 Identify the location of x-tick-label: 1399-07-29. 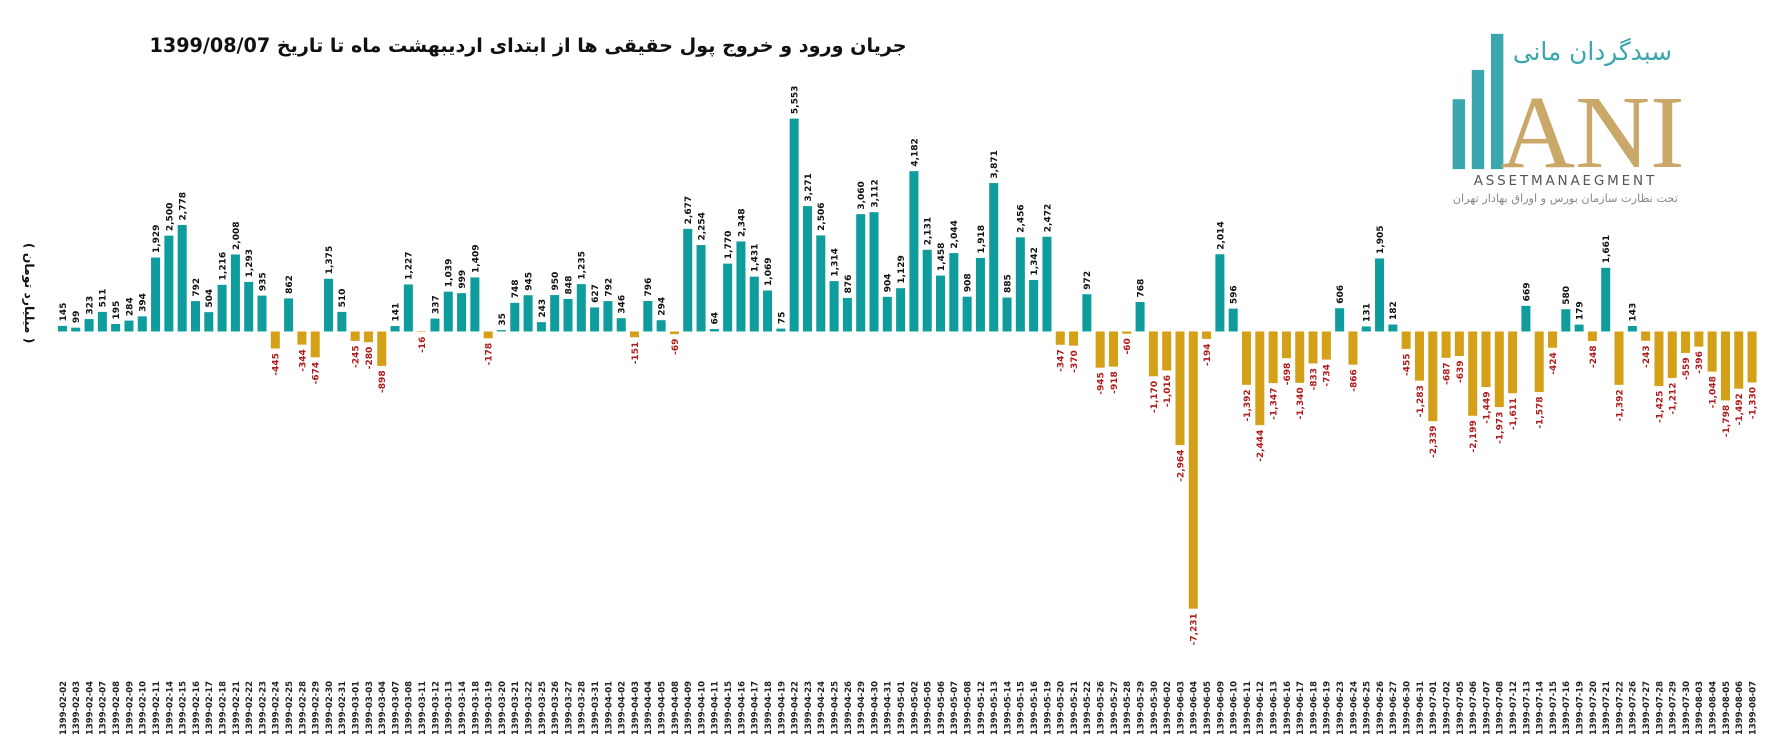
(1673, 708).